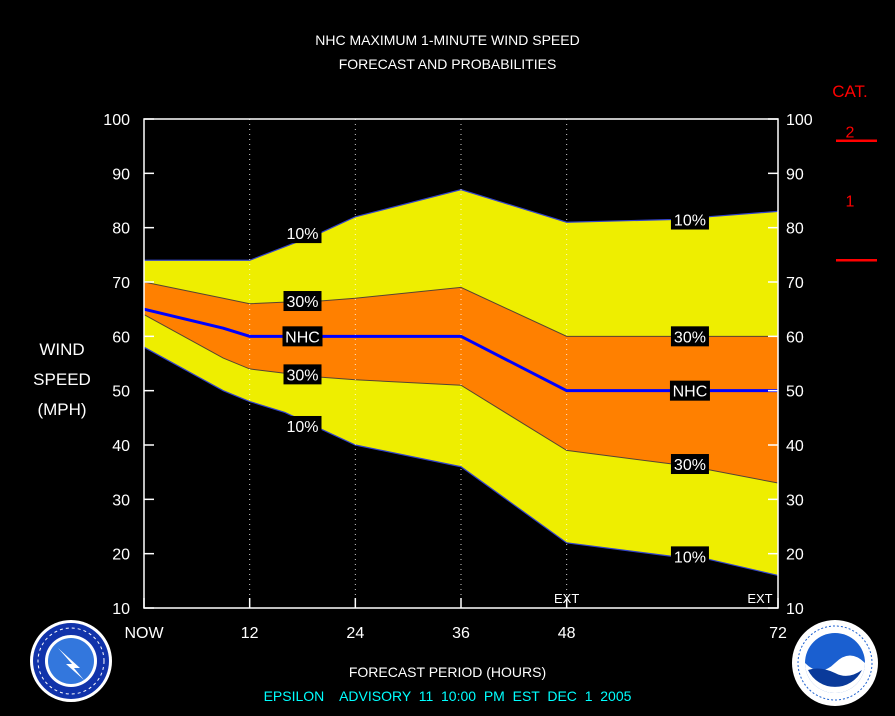  Describe the element at coordinates (795, 500) in the screenshot. I see `y-tick-label-right: 30` at that location.